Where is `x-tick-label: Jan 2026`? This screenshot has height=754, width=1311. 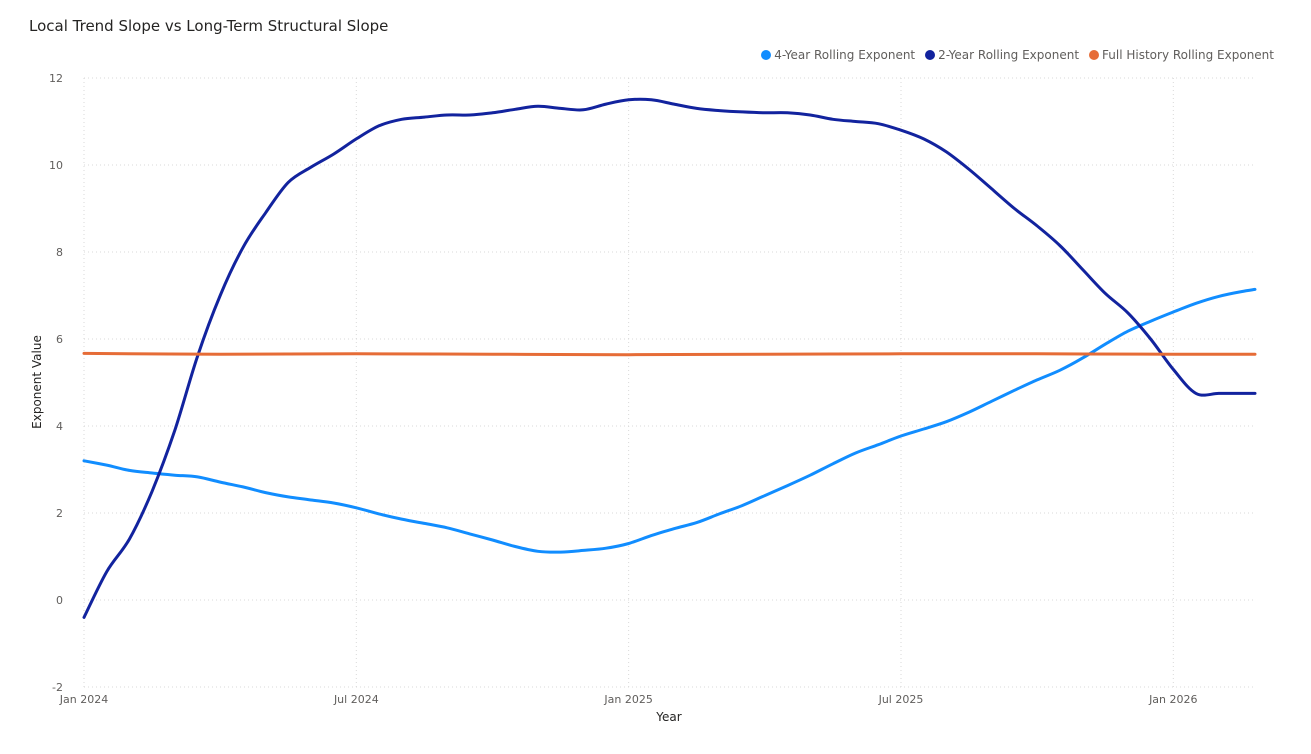 x-tick-label: Jan 2026 is located at coordinates (1172, 699).